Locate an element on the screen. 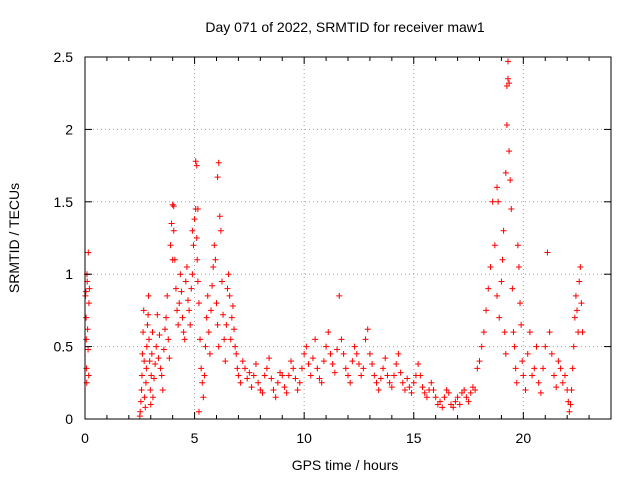 The image size is (640, 480). y-axis-label: SRMTID / TECUs is located at coordinates (14, 238).